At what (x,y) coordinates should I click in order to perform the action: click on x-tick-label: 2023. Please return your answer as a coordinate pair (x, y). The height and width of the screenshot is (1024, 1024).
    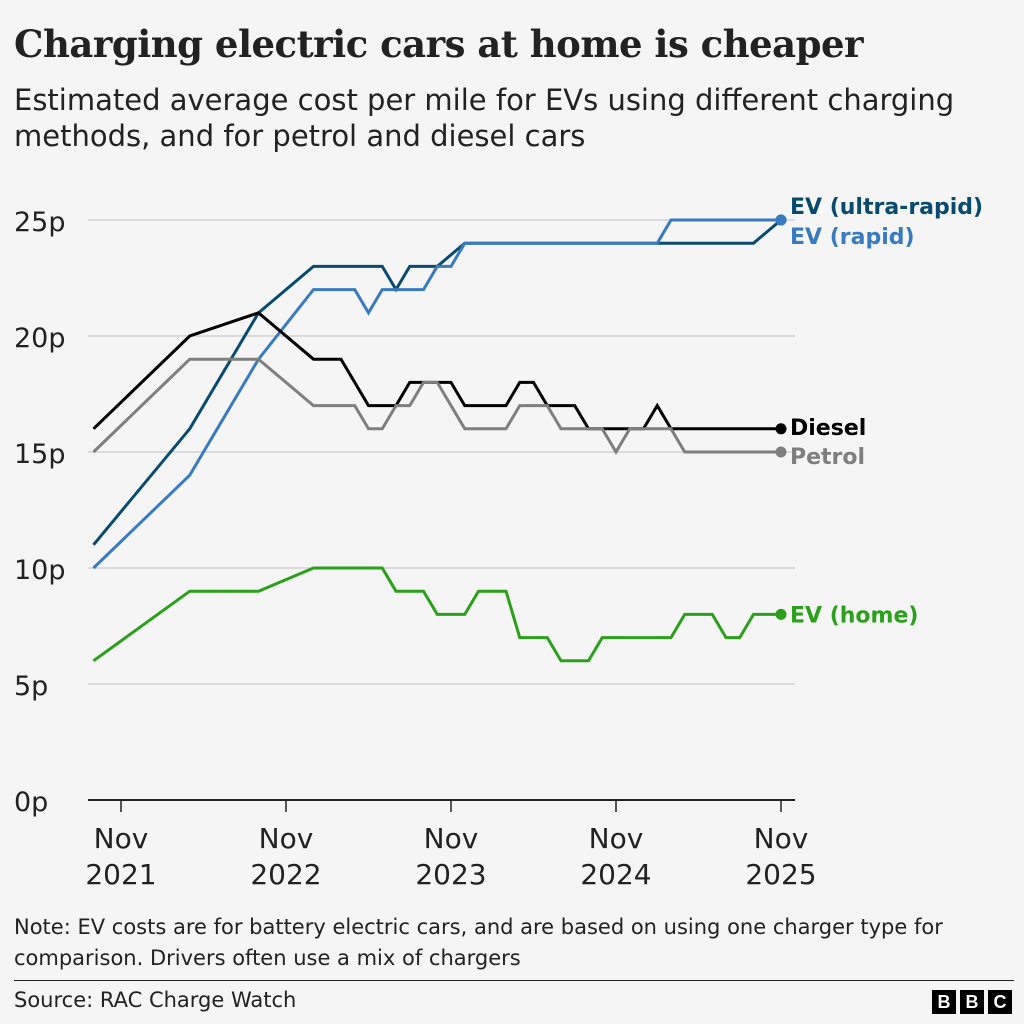
    Looking at the image, I should click on (450, 874).